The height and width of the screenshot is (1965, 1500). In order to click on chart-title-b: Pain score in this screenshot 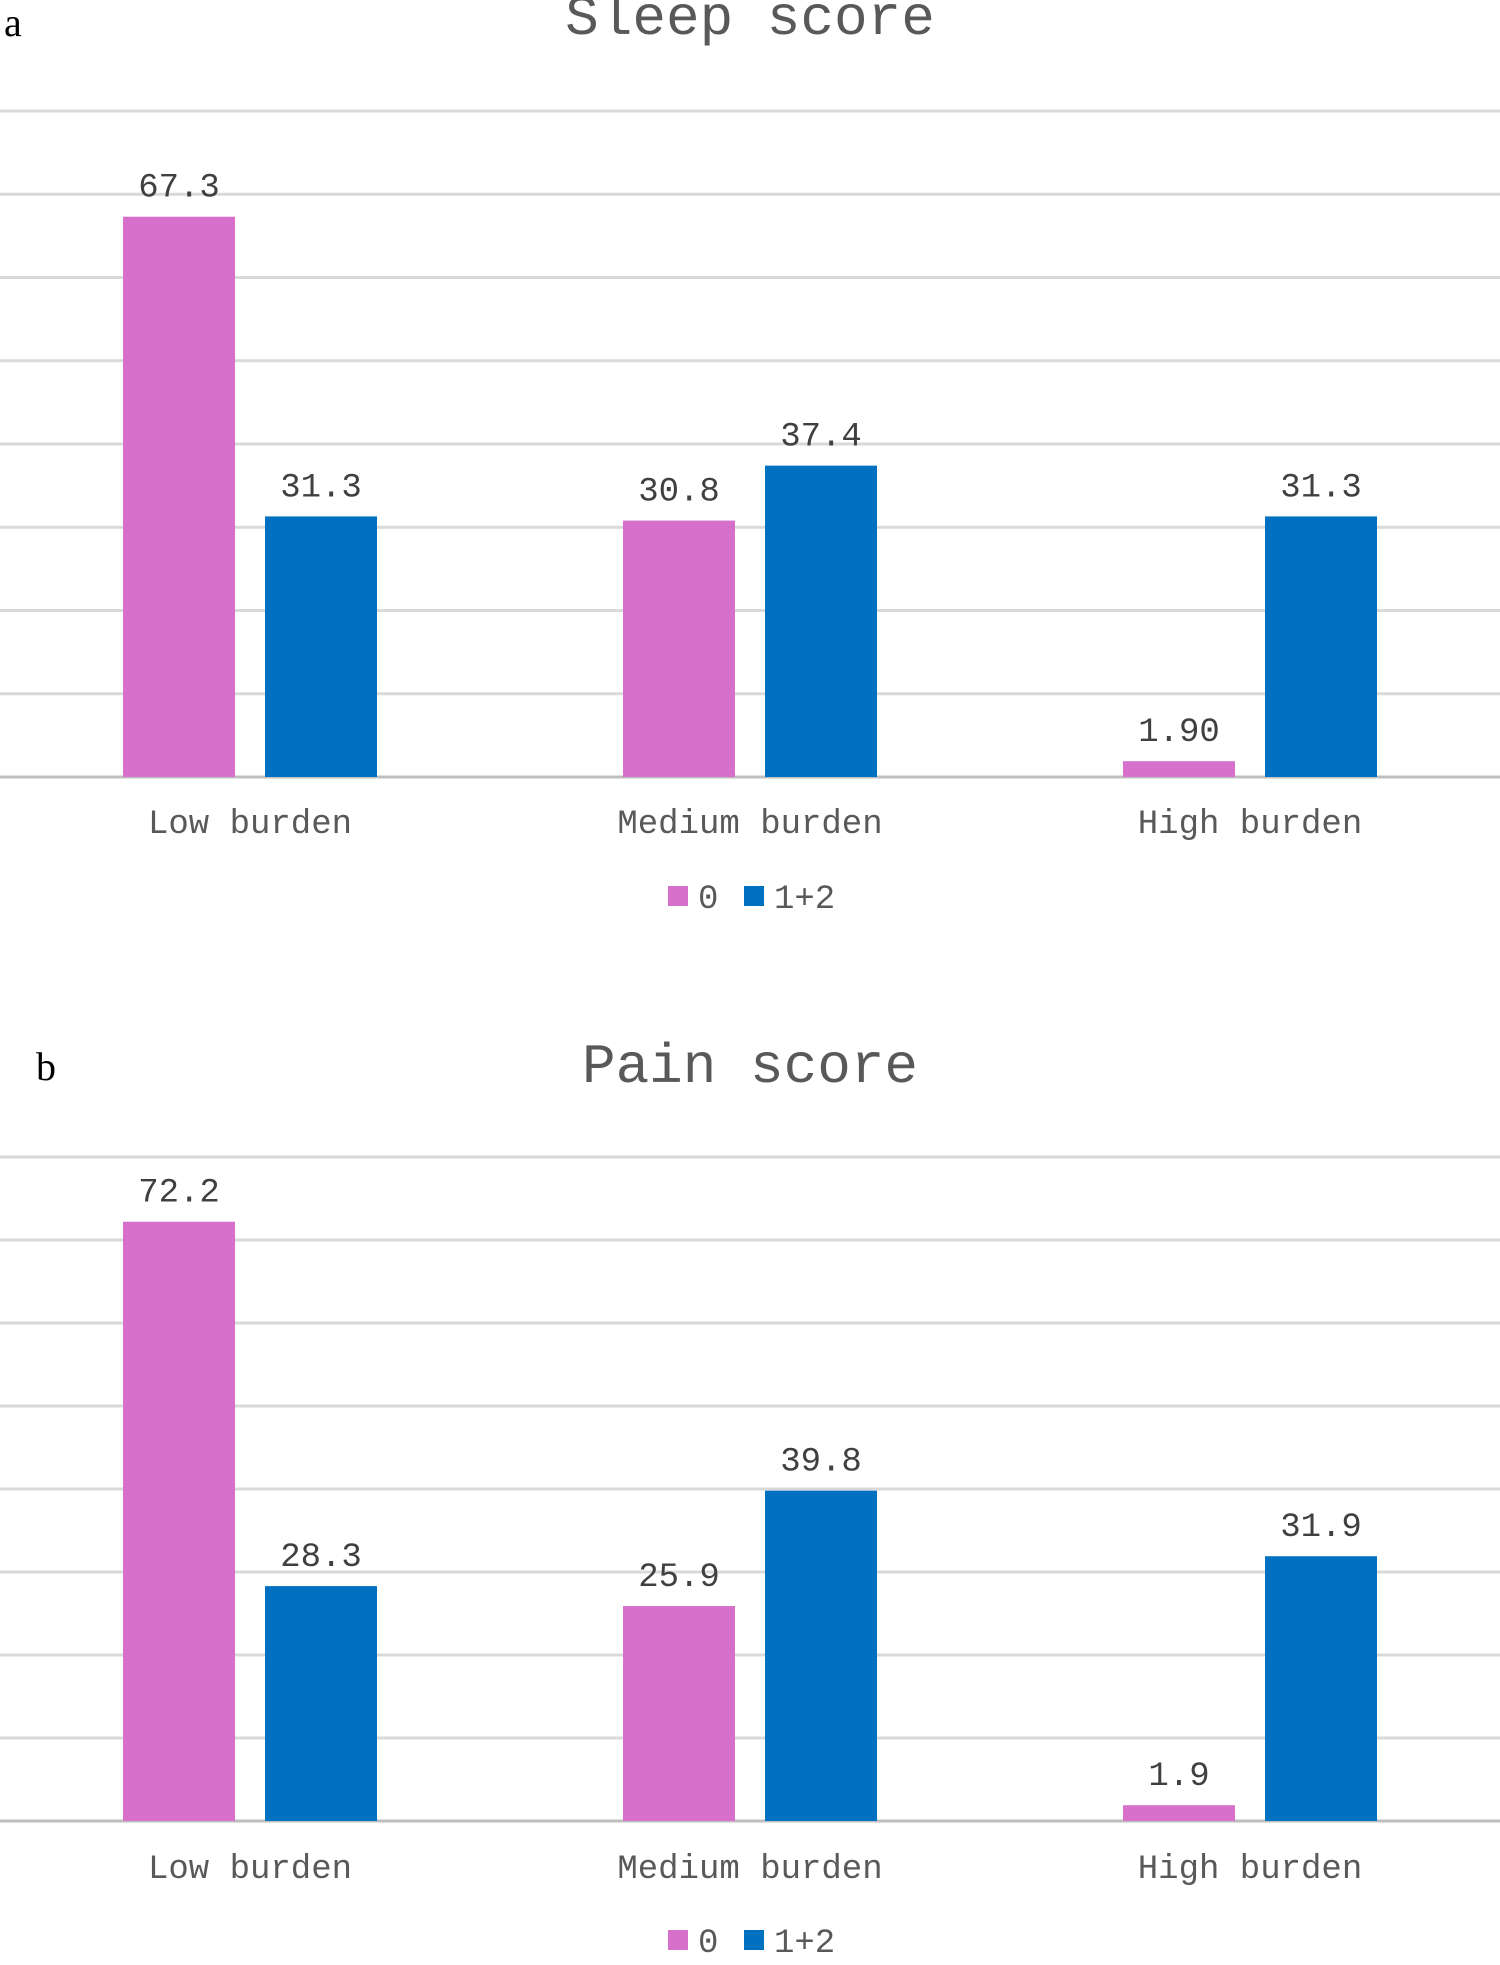, I will do `click(750, 1067)`.